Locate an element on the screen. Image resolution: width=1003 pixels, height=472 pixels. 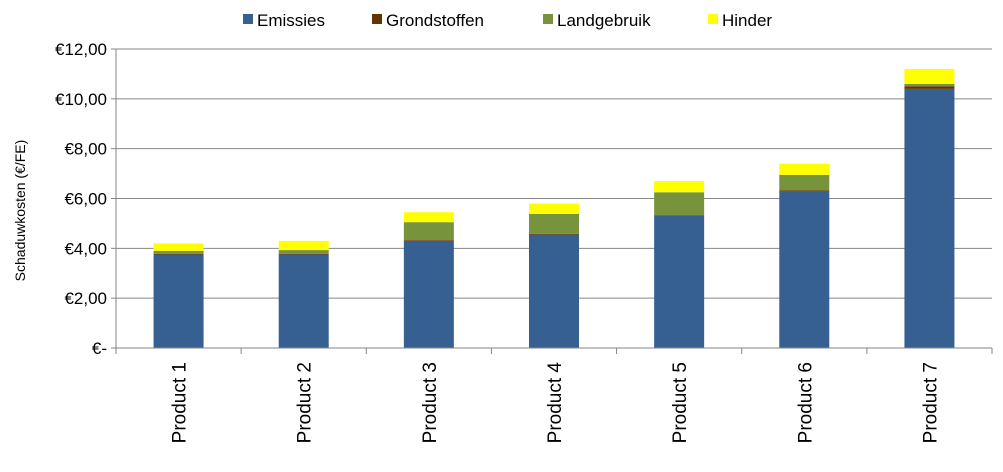
y-tick-label: €12,00 is located at coordinates (81, 49).